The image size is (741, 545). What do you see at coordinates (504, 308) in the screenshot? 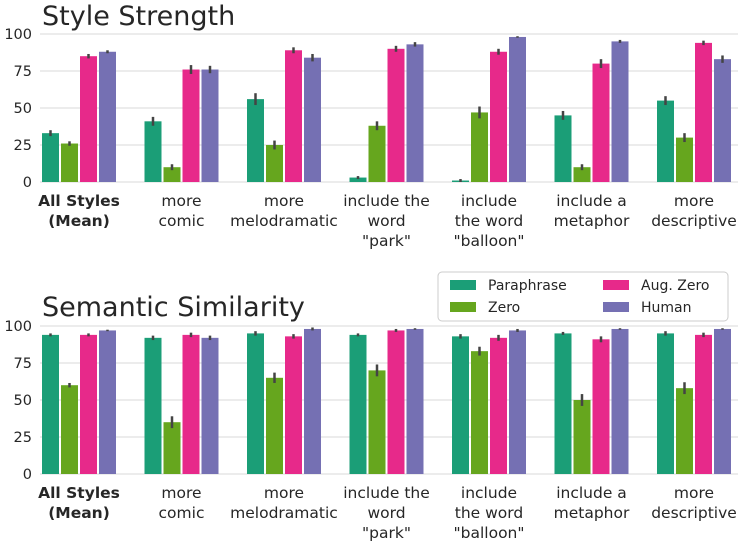
I see `legend-label: Zero` at bounding box center [504, 308].